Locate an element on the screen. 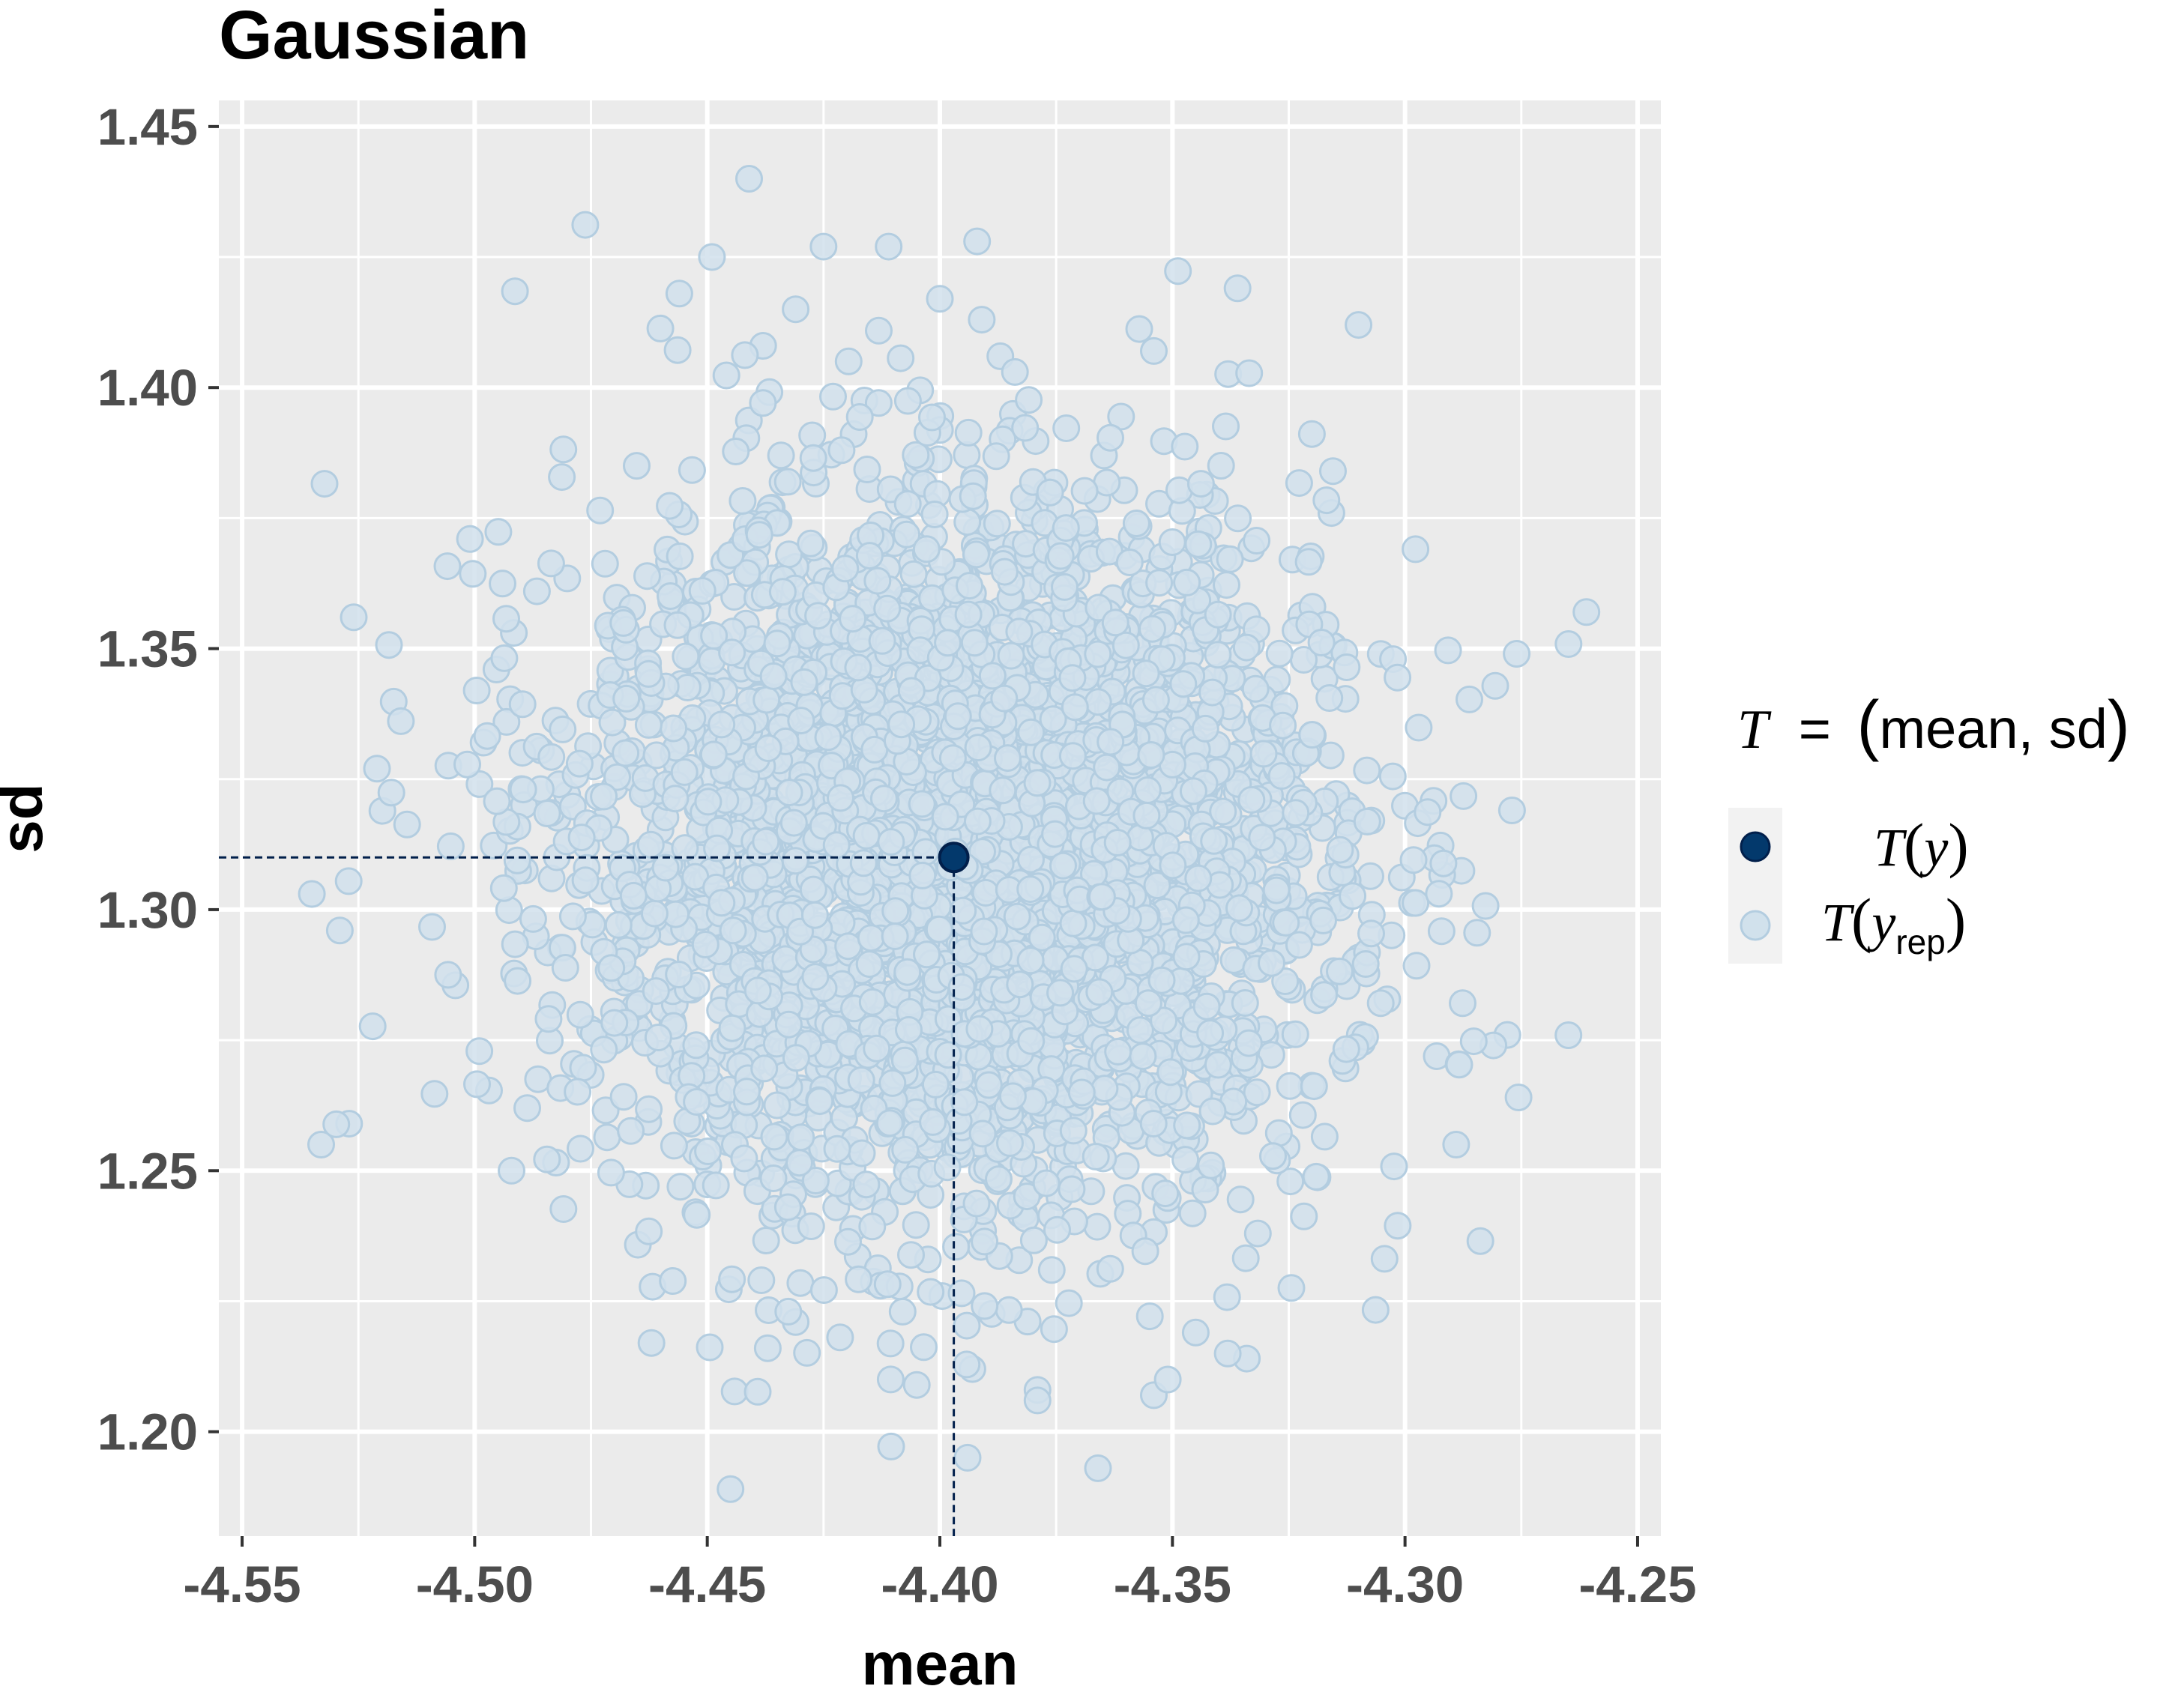 Image resolution: width=2184 pixels, height=1692 pixels. legend: T = (mean, sd) T(y) T(yrep) is located at coordinates (1929, 826).